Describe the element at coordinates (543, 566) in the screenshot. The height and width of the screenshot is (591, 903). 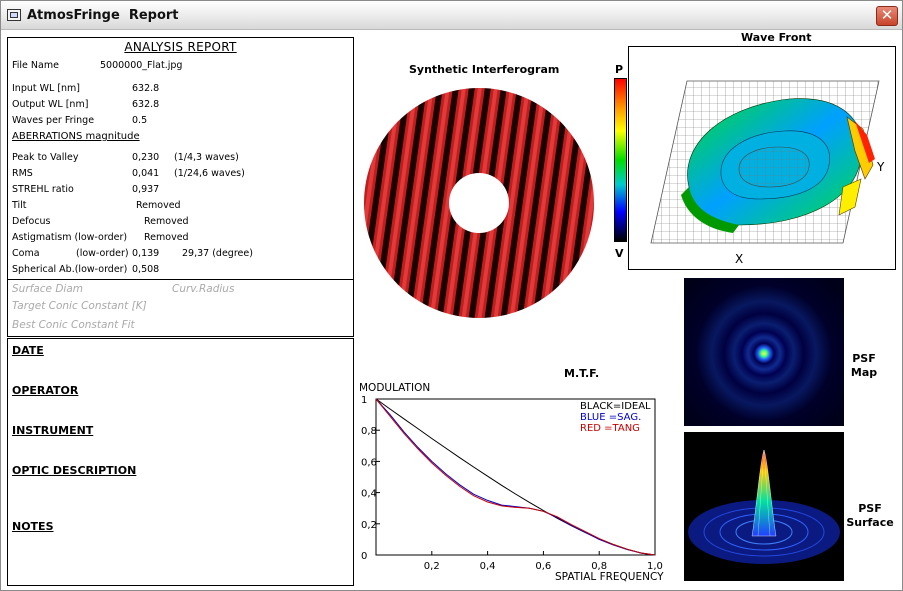
I see `mtf-x-tick-label: 0,6` at that location.